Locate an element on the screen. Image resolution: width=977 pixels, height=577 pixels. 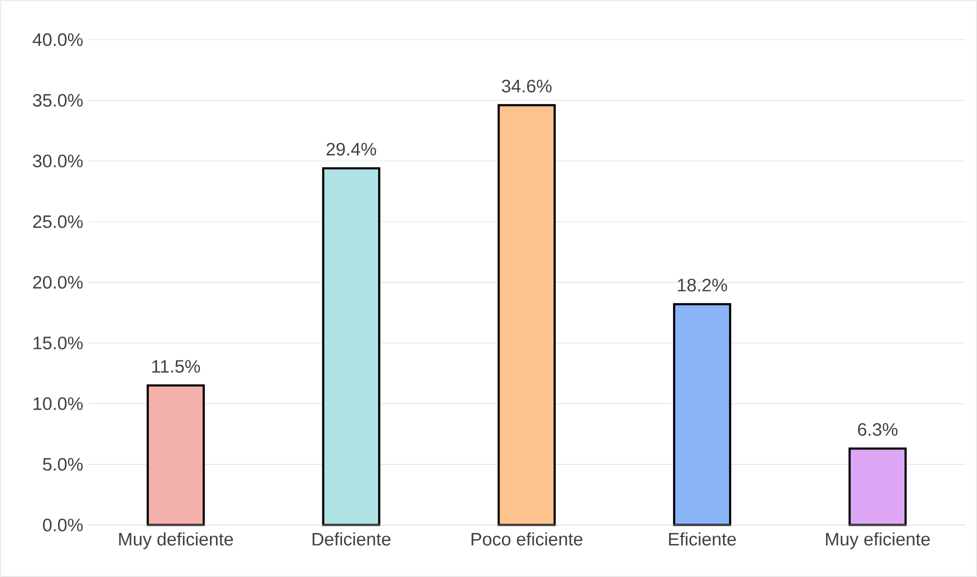
x-tick-label: Muy deficiente is located at coordinates (176, 541).